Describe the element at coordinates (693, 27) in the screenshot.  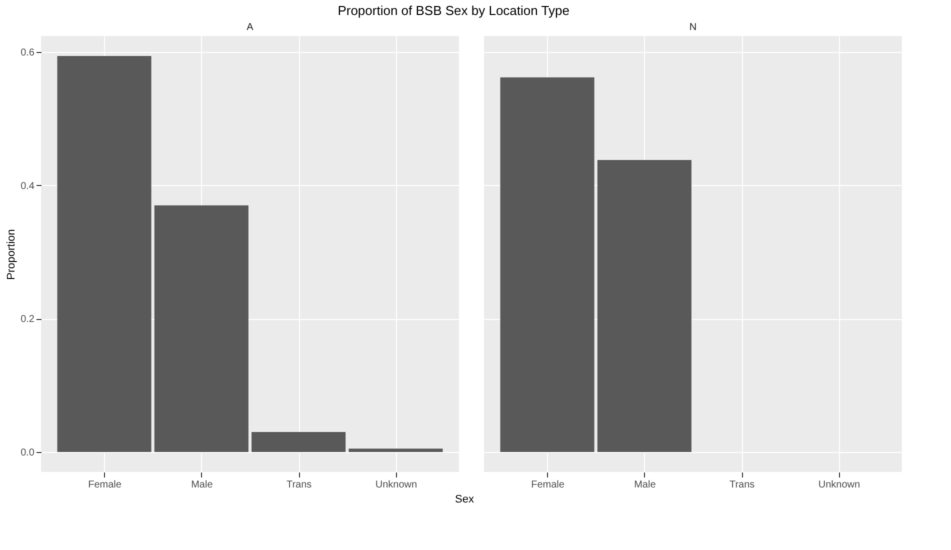
I see `chart-title: N` at that location.